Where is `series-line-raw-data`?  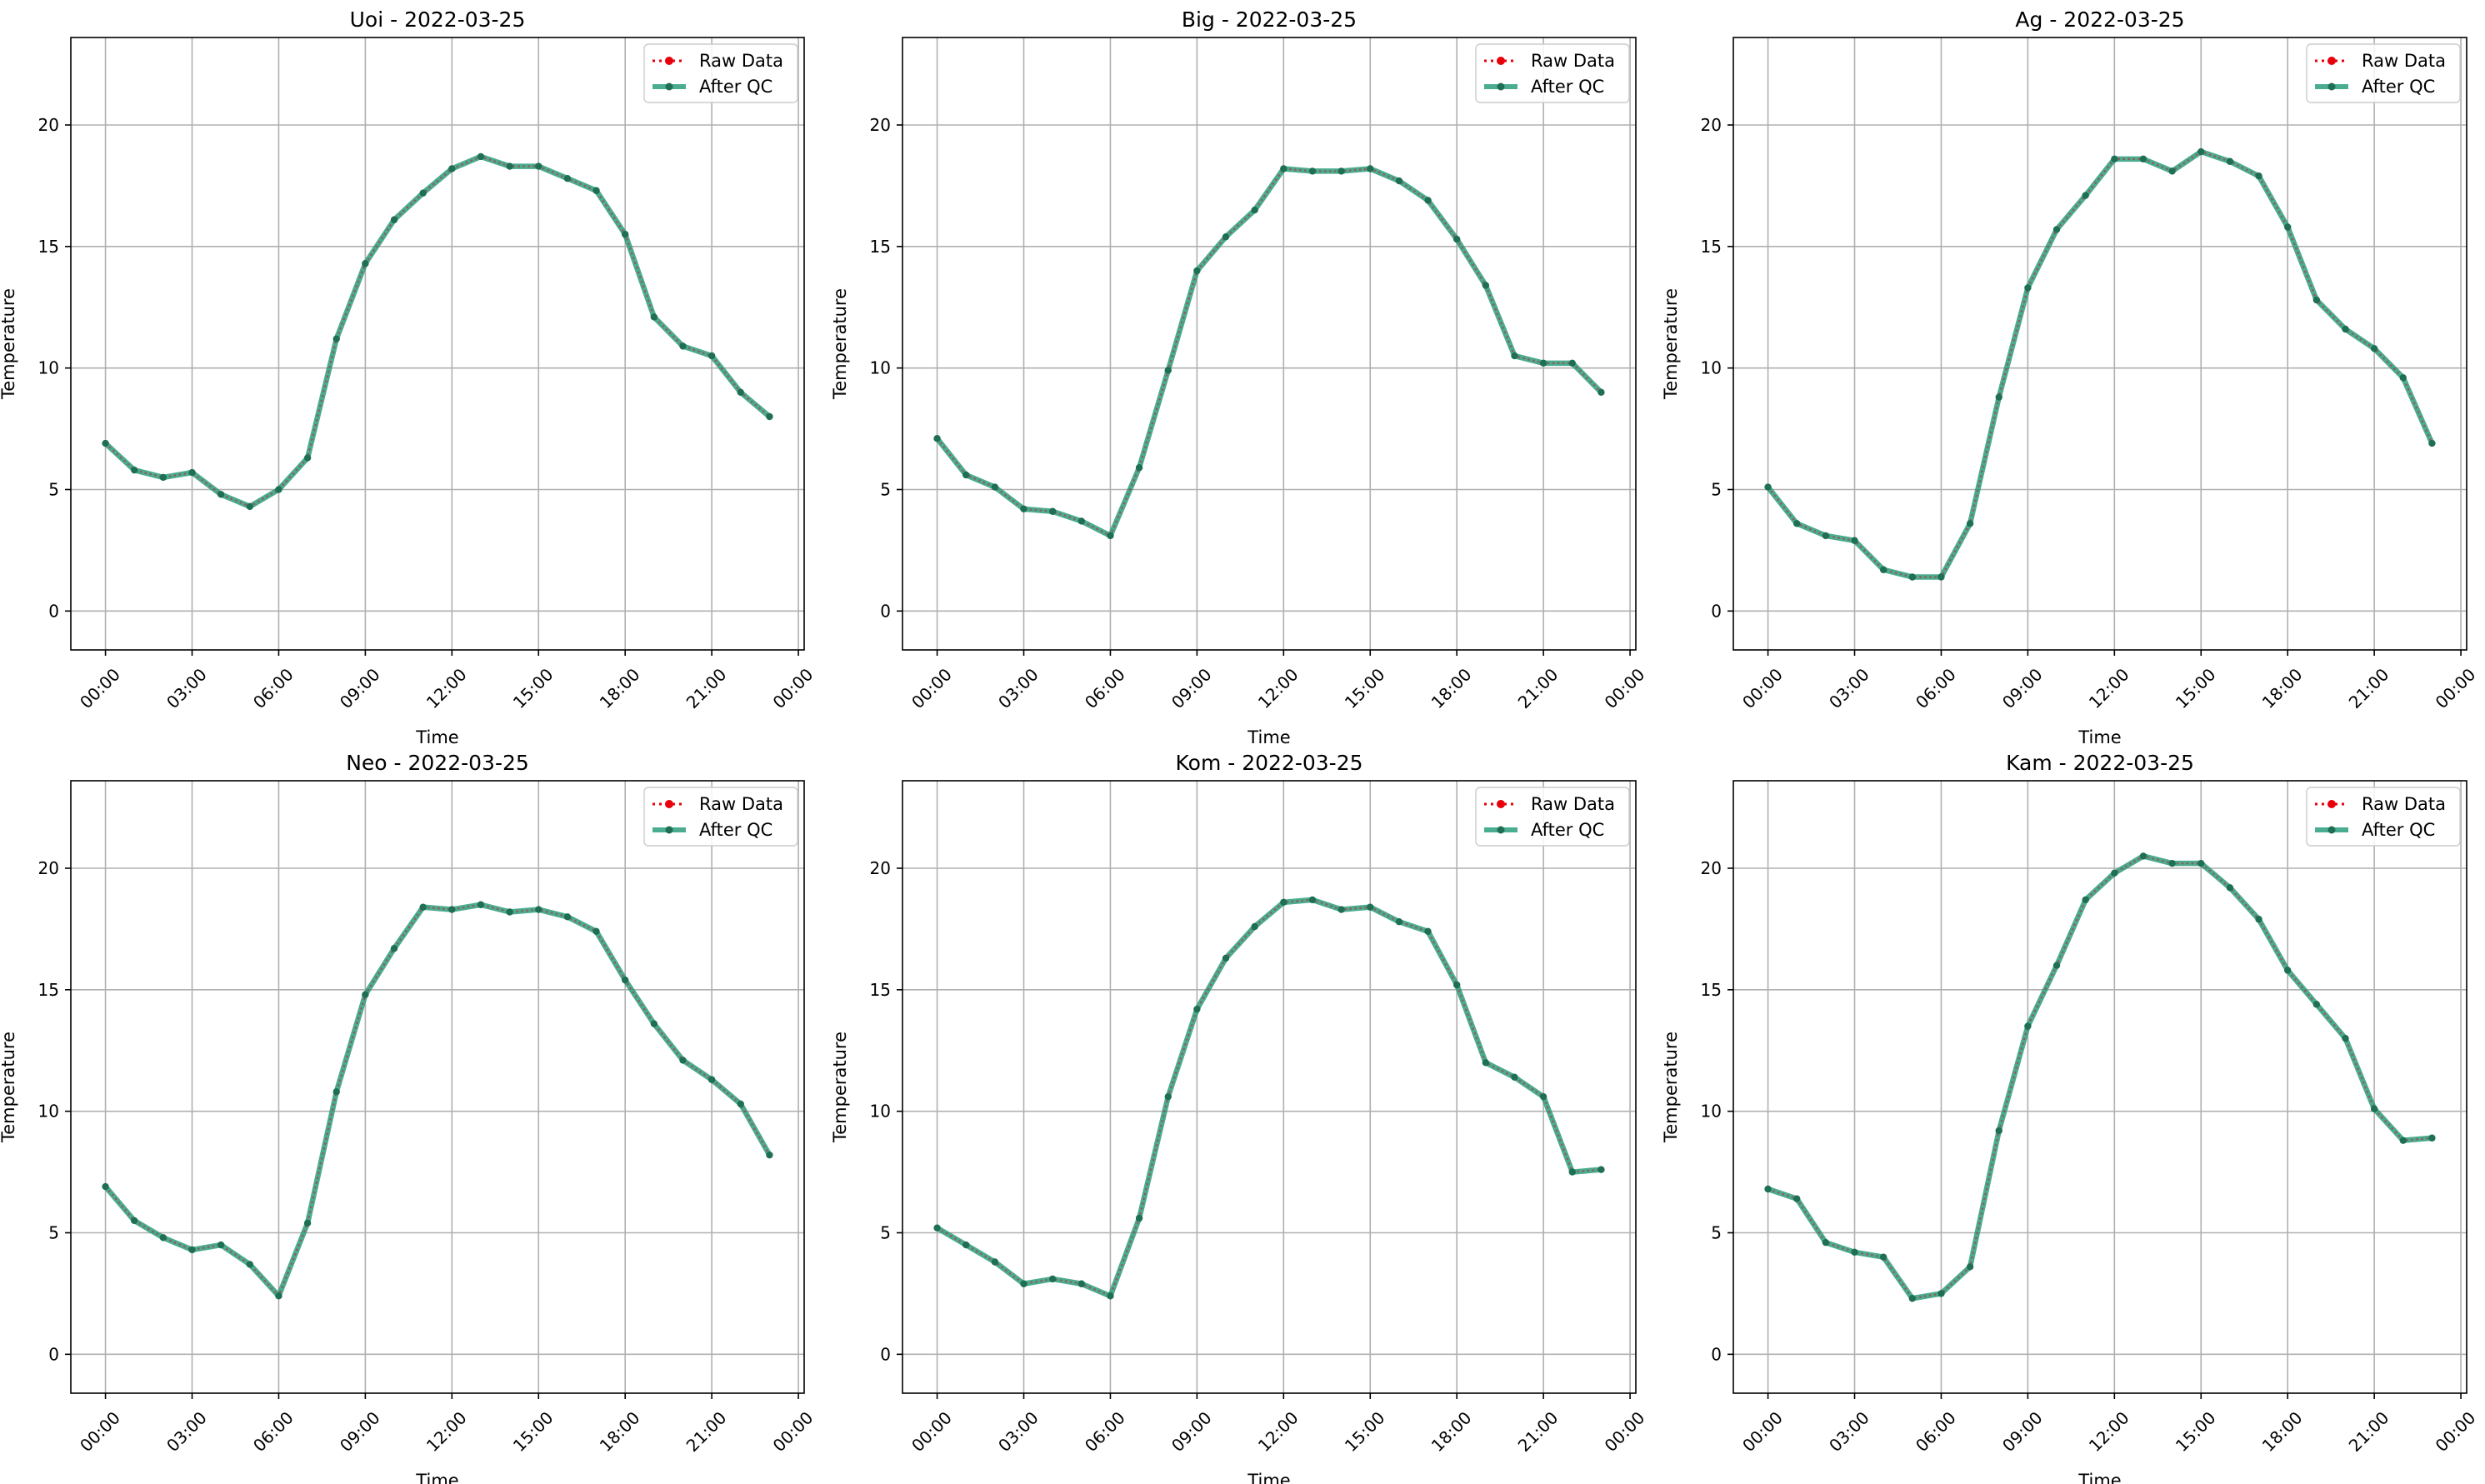
series-line-raw-data is located at coordinates (437, 331).